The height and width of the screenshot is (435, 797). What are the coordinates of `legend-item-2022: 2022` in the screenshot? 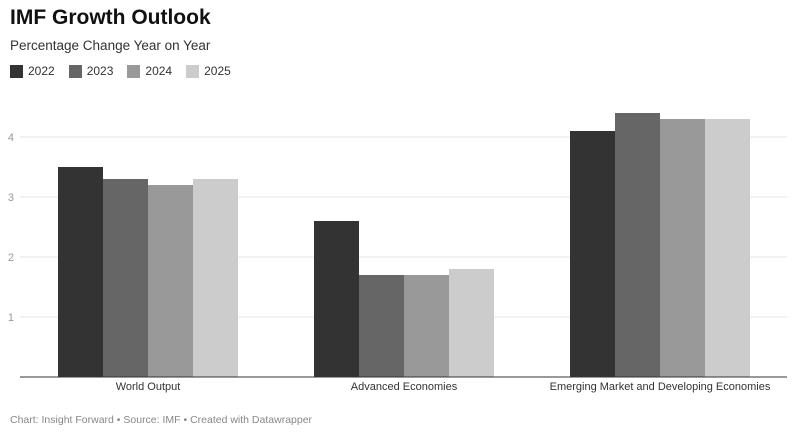 It's located at (32, 71).